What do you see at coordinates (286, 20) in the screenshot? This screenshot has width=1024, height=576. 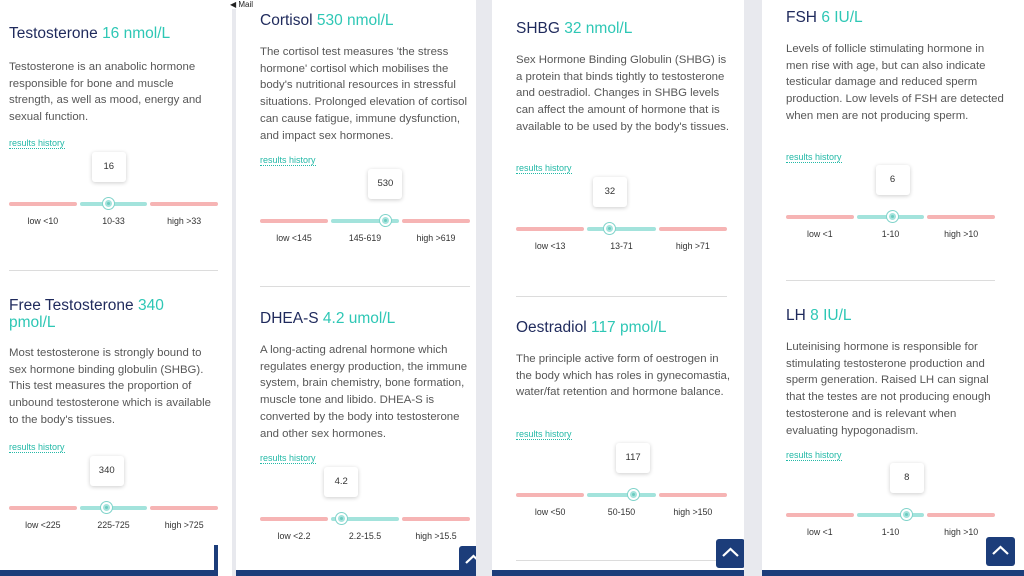 I see `card-name: Cortisol` at bounding box center [286, 20].